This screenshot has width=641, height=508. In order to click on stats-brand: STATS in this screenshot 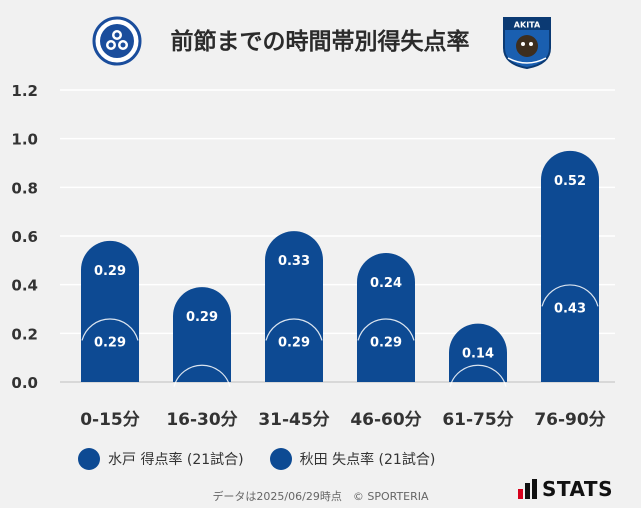, I will do `click(565, 489)`.